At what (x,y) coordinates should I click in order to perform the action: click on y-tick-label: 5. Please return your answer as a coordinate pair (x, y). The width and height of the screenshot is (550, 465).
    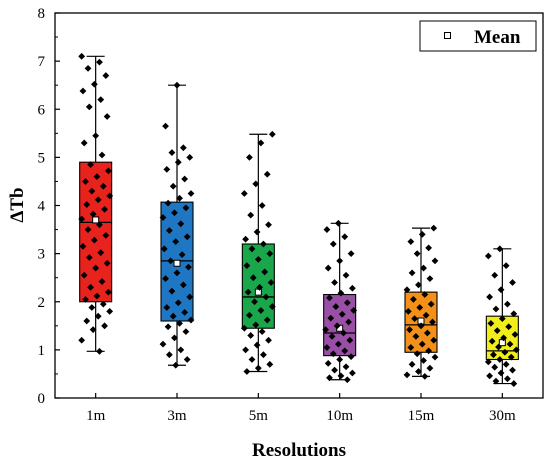
    Looking at the image, I should click on (42, 158).